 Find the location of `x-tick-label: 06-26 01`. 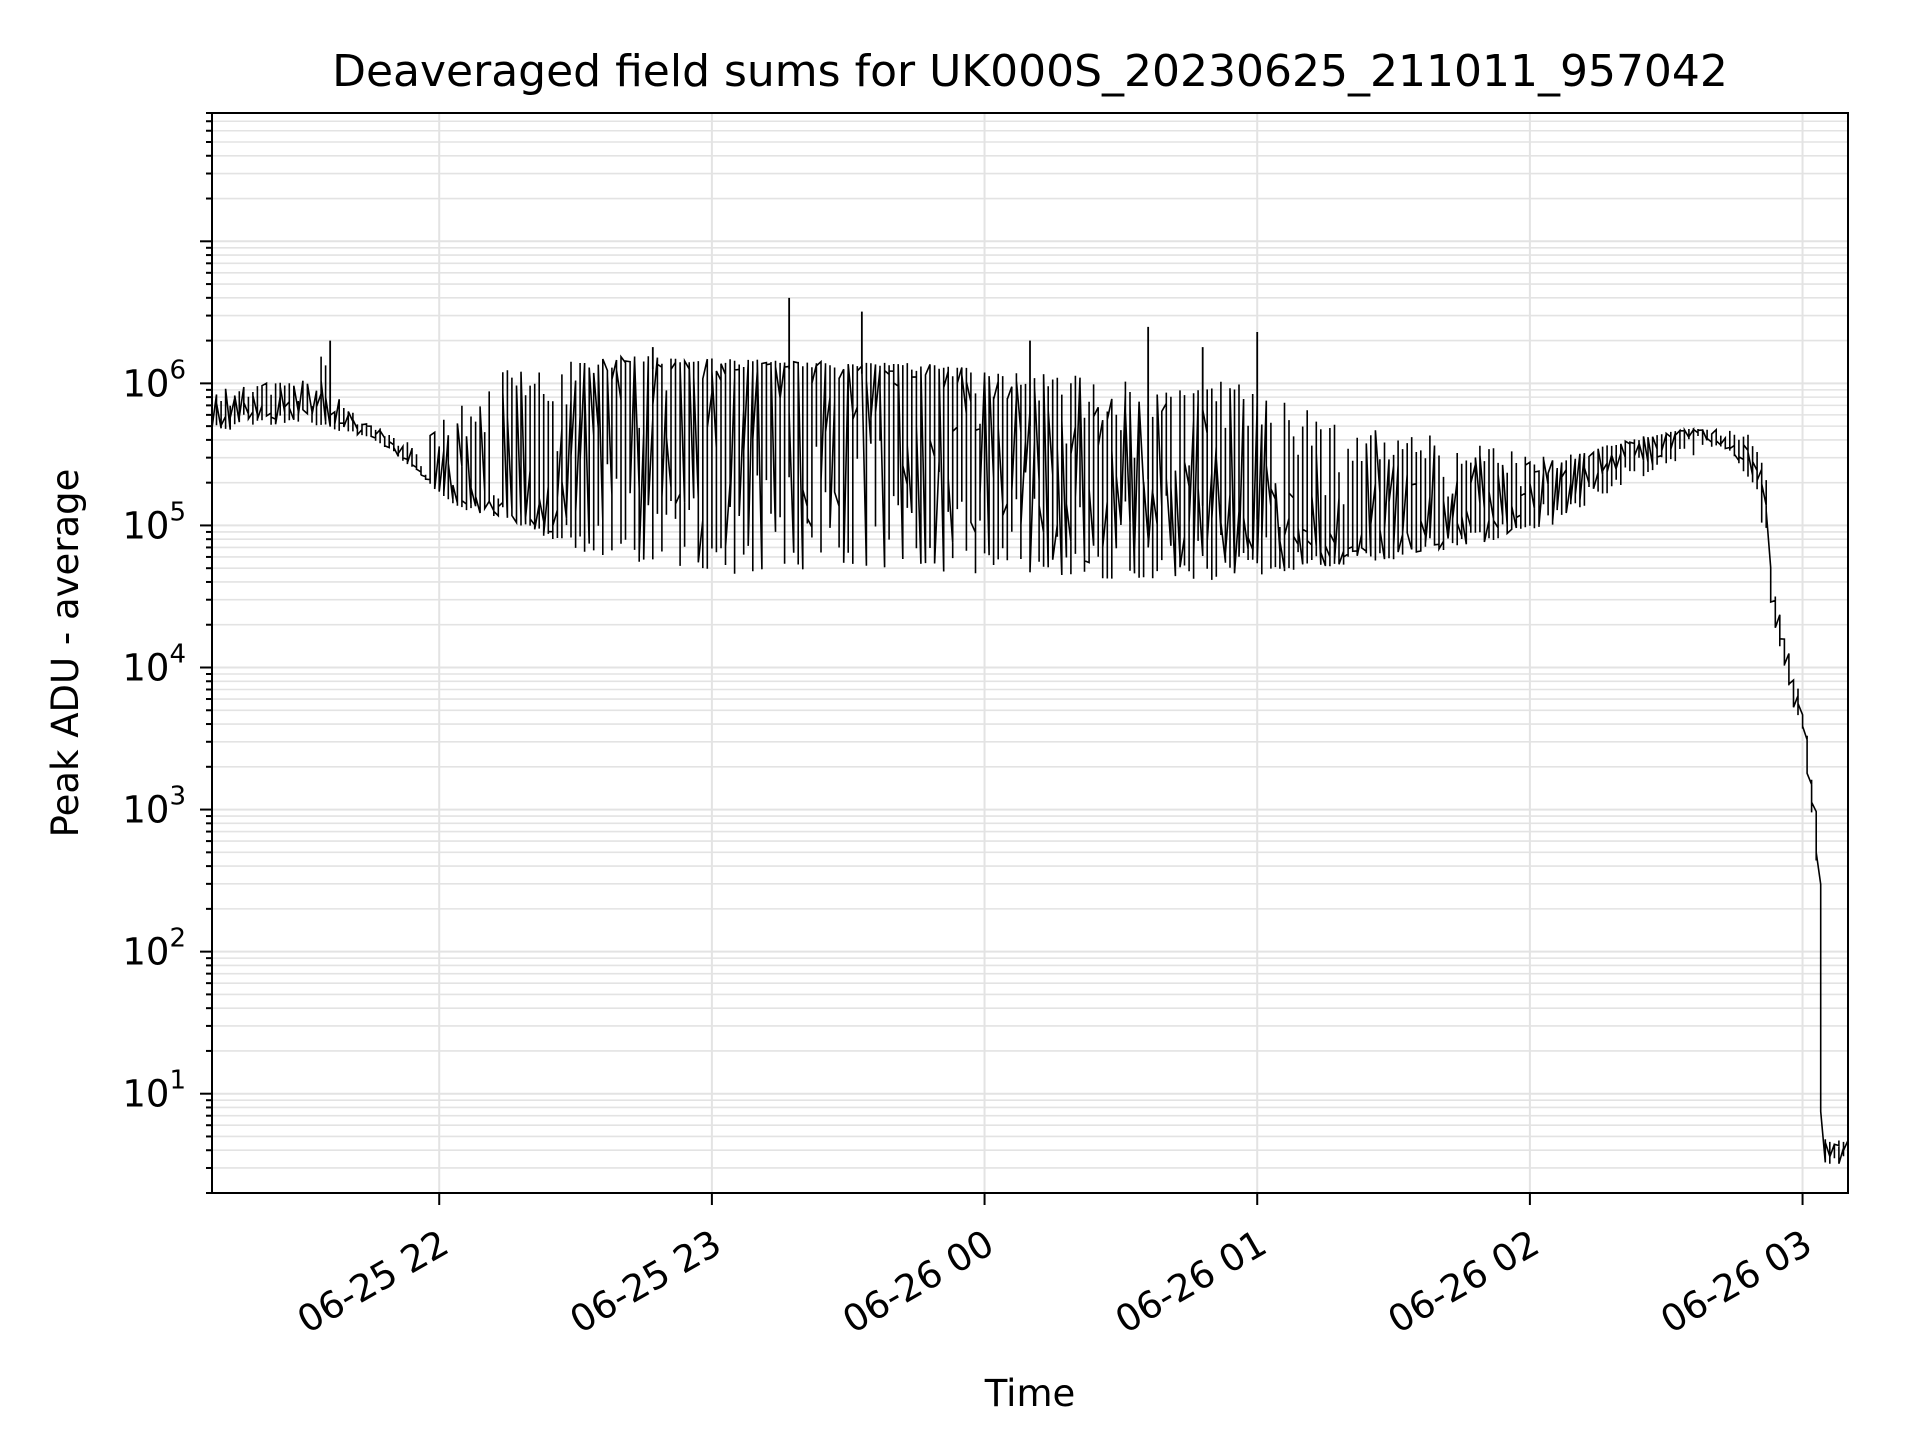

x-tick-label: 06-26 01 is located at coordinates (1191, 1282).